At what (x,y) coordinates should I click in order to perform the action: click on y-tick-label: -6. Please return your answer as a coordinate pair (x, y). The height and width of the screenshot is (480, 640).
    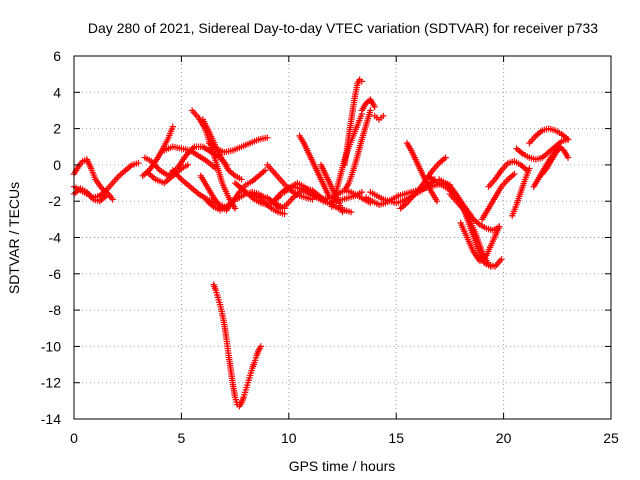
    Looking at the image, I should click on (55, 274).